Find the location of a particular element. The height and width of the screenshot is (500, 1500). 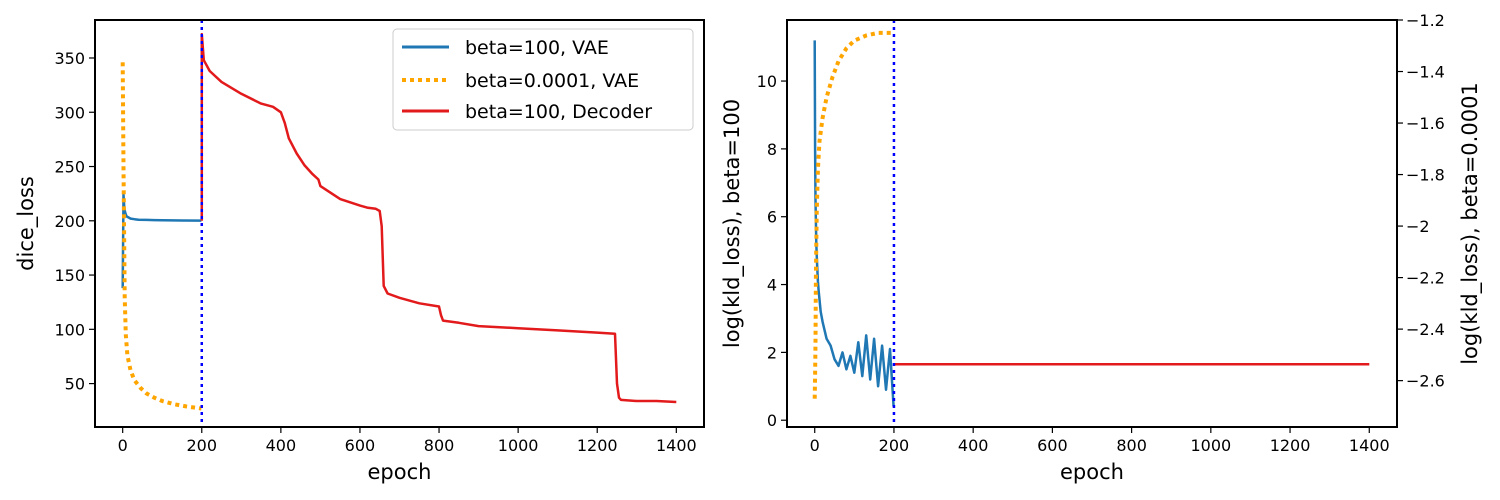

y2-axis-label: log(kld_loss), beta=0.0001 is located at coordinates (1470, 223).